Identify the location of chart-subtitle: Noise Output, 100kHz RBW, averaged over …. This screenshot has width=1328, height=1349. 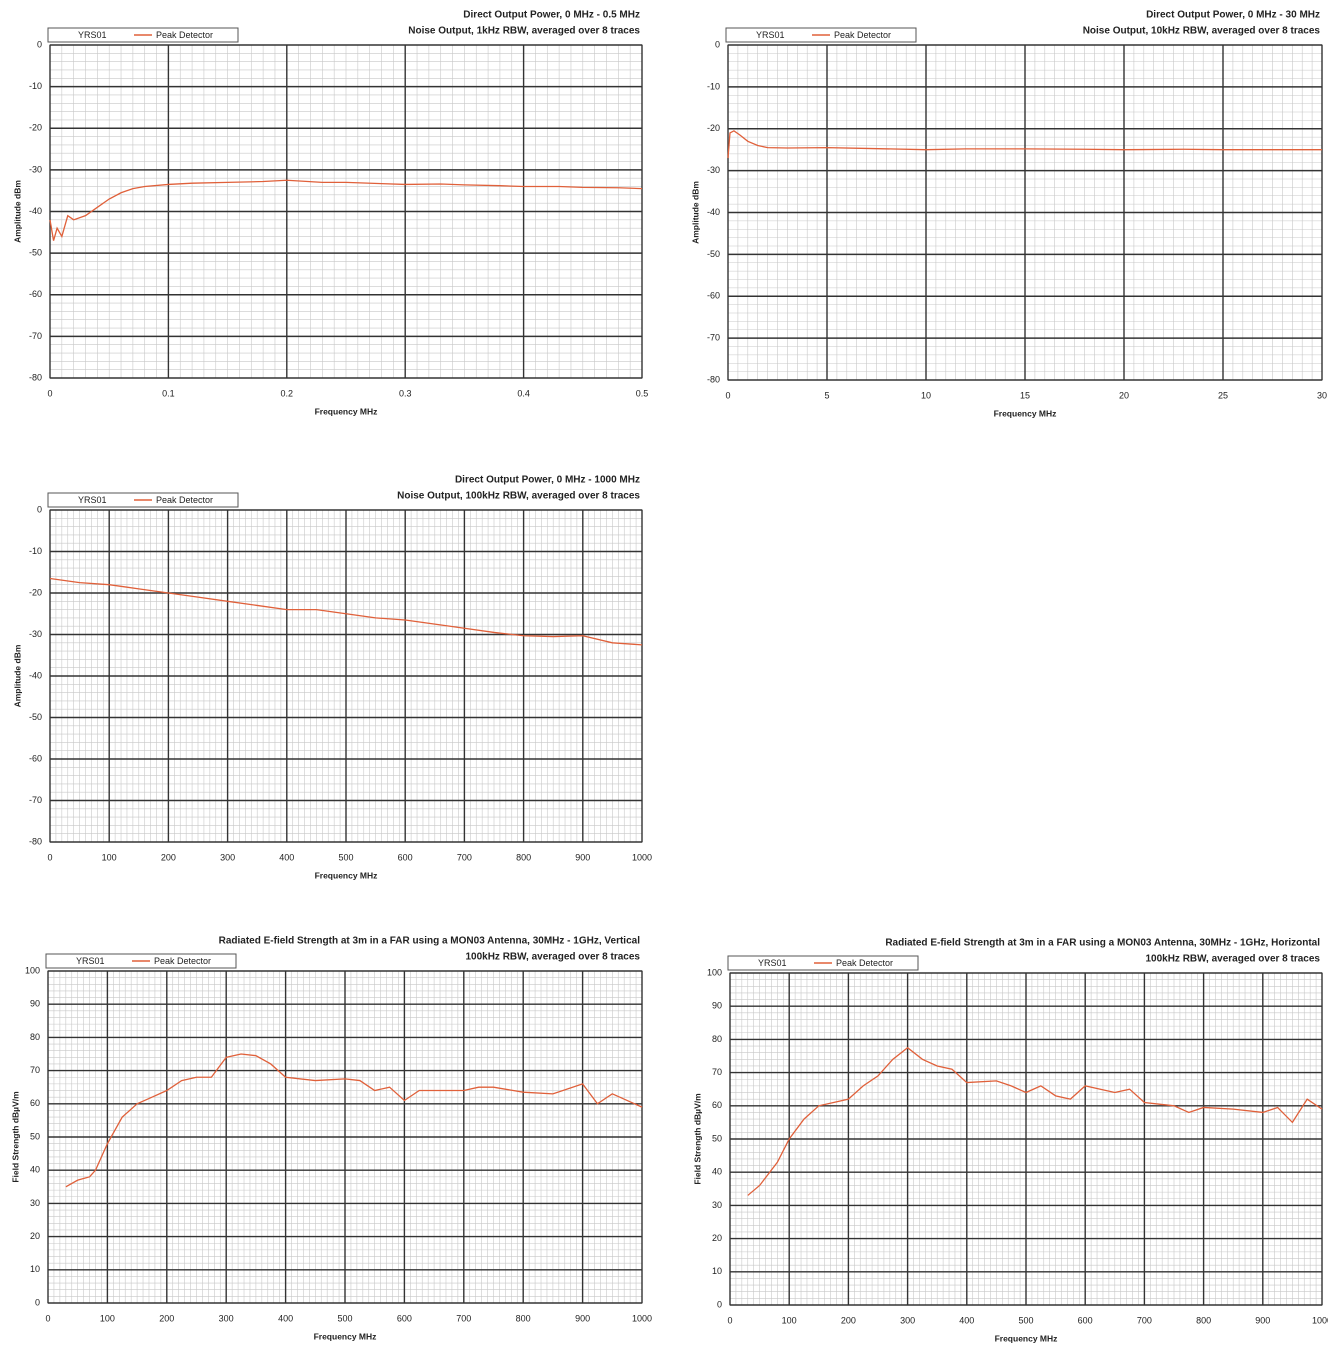
(518, 496).